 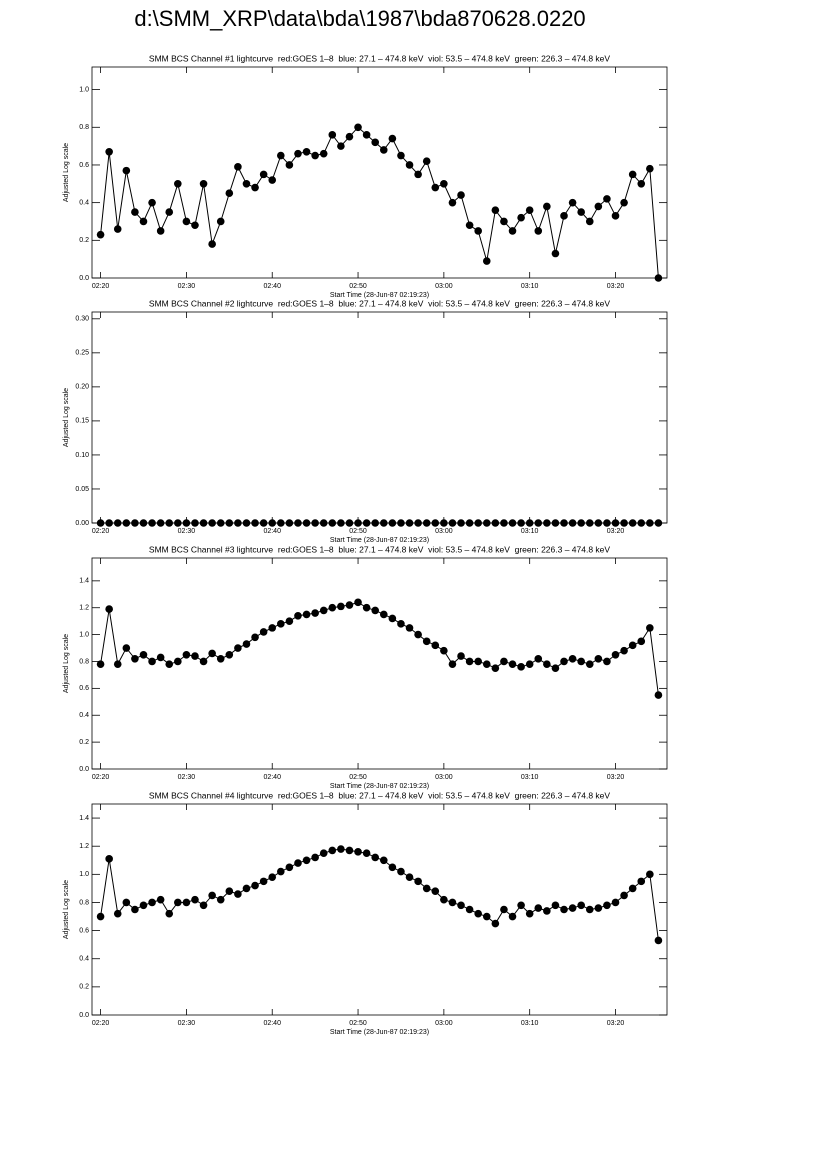 I want to click on y-tick-label: 0.6, so click(x=84, y=930).